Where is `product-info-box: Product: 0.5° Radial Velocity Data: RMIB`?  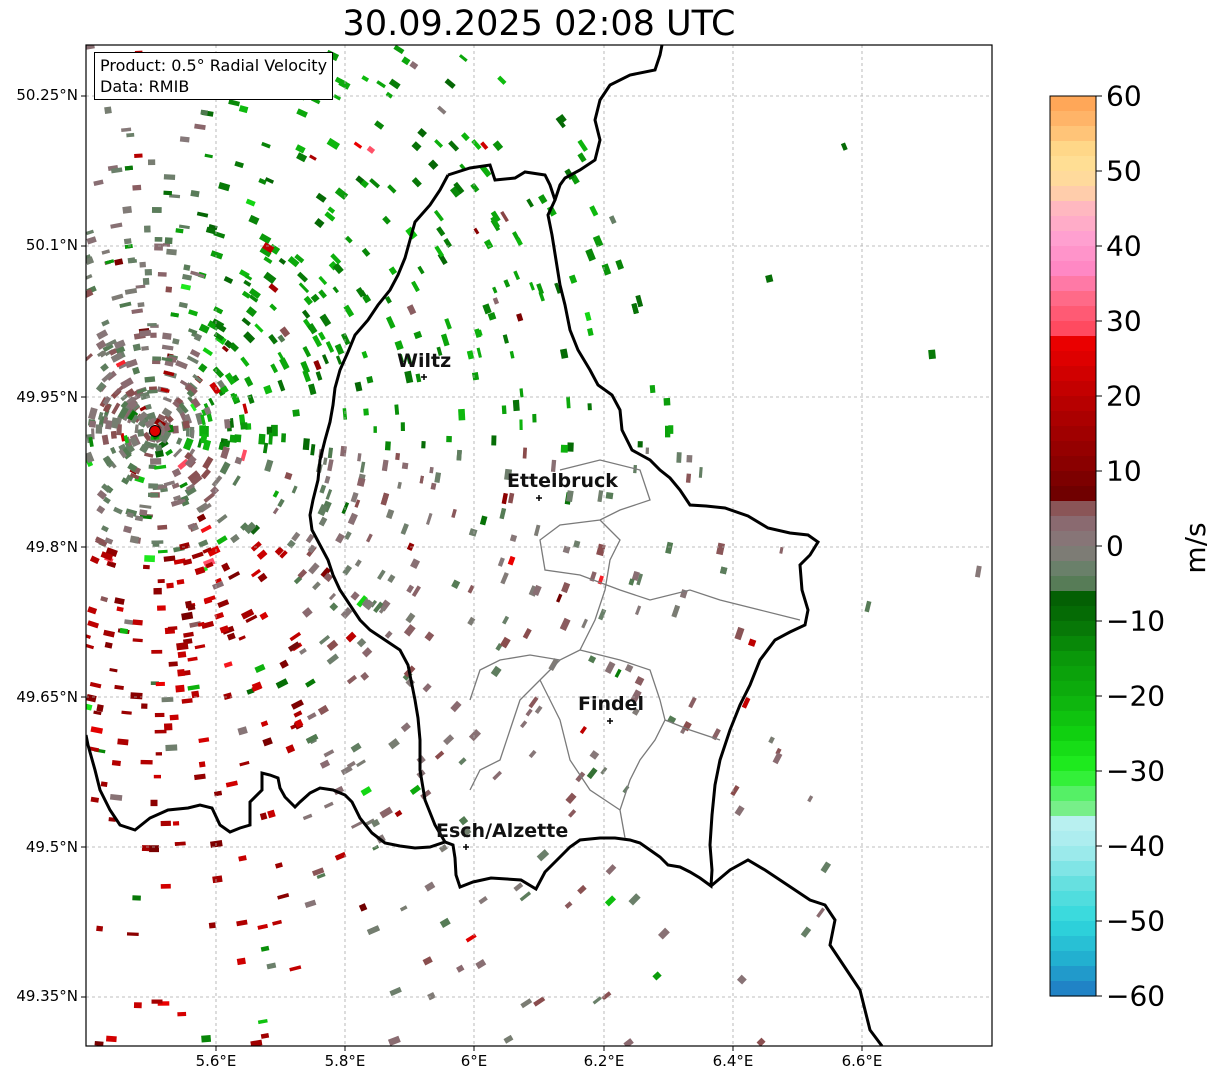 product-info-box: Product: 0.5° Radial Velocity Data: RMIB is located at coordinates (214, 76).